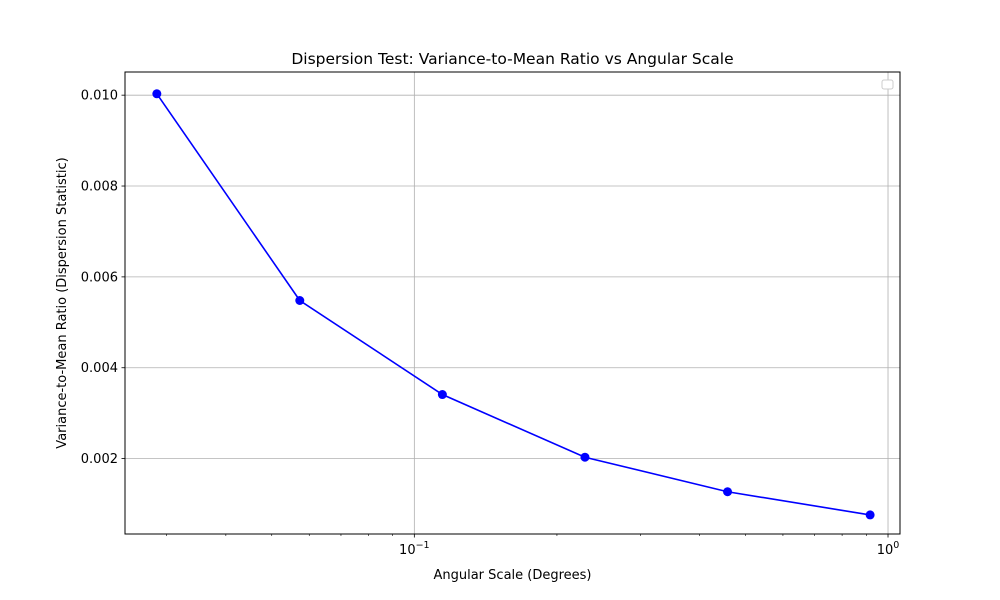 This screenshot has height=600, width=1000. Describe the element at coordinates (99, 187) in the screenshot. I see `y-tick-label: 0.008` at that location.